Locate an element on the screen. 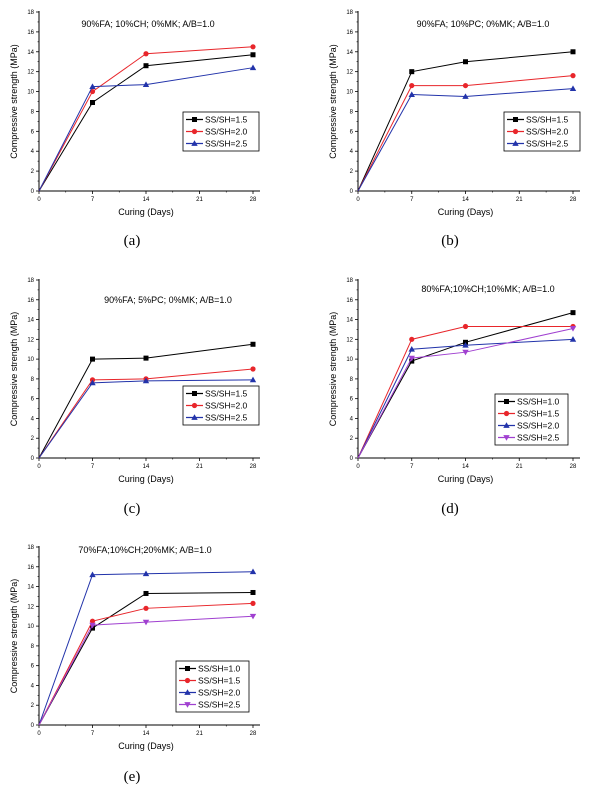  legend-item: SS/SH=1.0 is located at coordinates (210, 669).